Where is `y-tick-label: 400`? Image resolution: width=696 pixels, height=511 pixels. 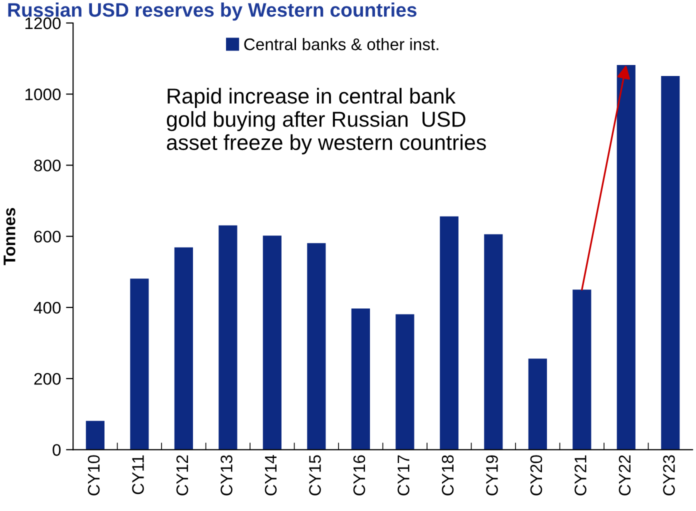
y-tick-label: 400 is located at coordinates (47, 308).